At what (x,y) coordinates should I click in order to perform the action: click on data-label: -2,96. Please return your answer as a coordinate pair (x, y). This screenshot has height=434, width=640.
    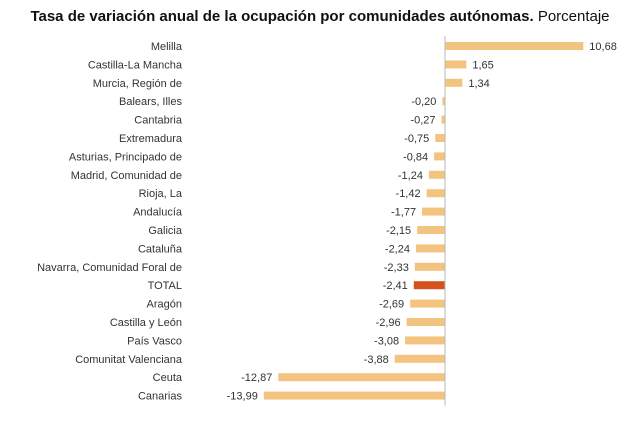
    Looking at the image, I should click on (388, 323).